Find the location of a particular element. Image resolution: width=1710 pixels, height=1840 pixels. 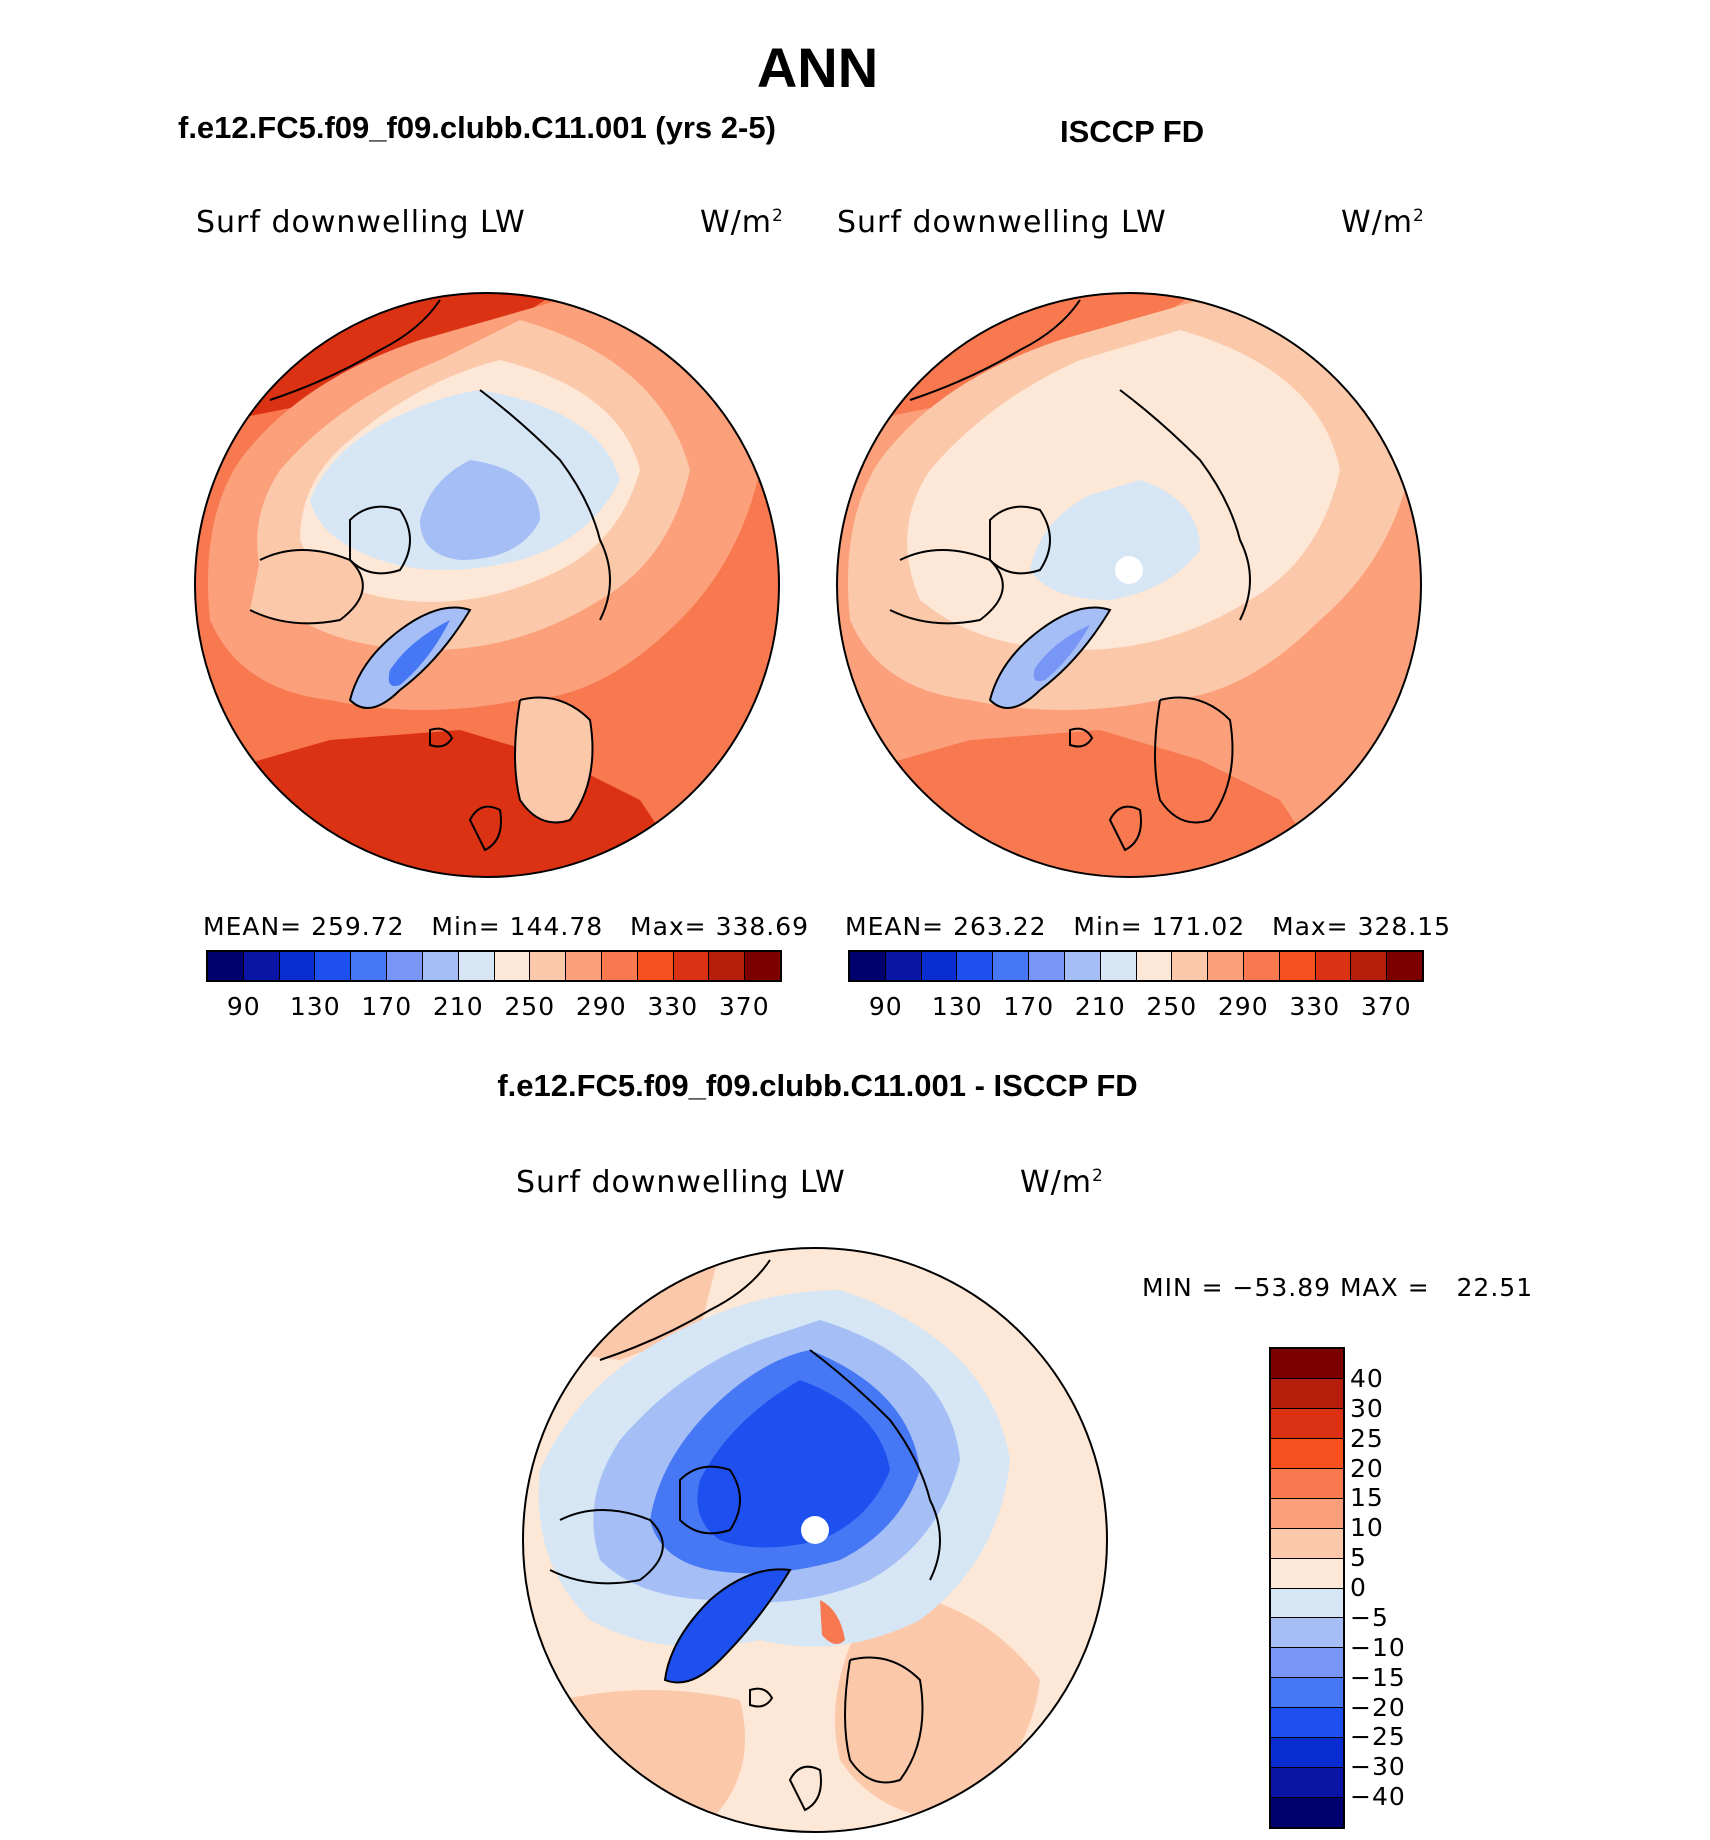

diff-colorbar-tick-label: 10 is located at coordinates (1367, 1528).